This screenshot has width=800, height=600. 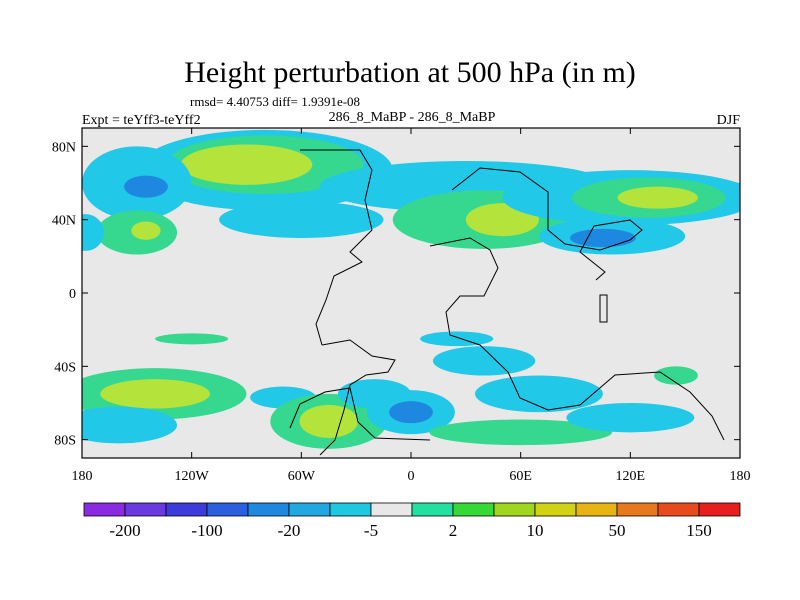 I want to click on y-tick-label-1: 40N, so click(x=64, y=221).